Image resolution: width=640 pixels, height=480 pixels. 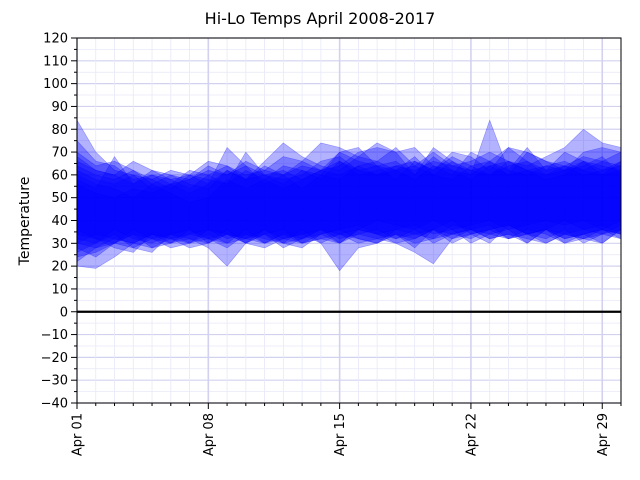 What do you see at coordinates (54, 404) in the screenshot?
I see `y-tick-label: −40` at bounding box center [54, 404].